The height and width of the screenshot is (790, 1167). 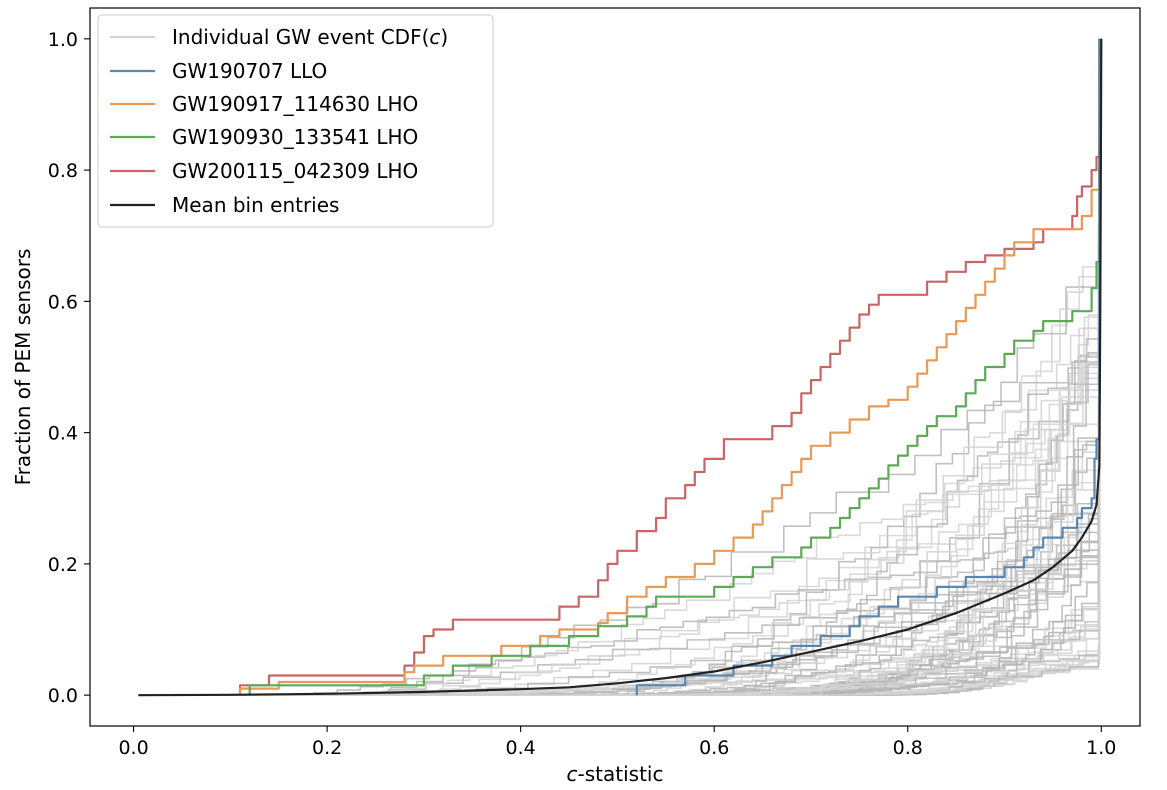 I want to click on x-tick-label: 0.2, so click(x=327, y=748).